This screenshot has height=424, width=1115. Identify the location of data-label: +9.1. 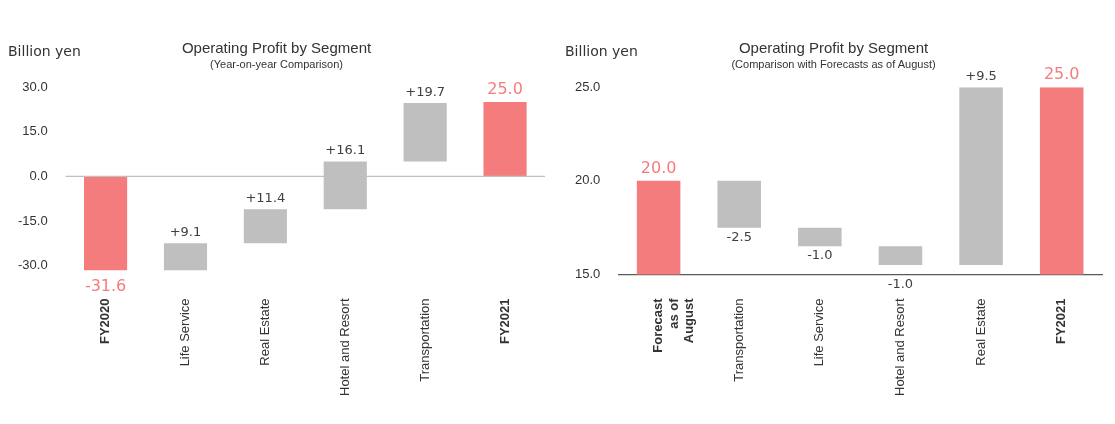
(185, 232).